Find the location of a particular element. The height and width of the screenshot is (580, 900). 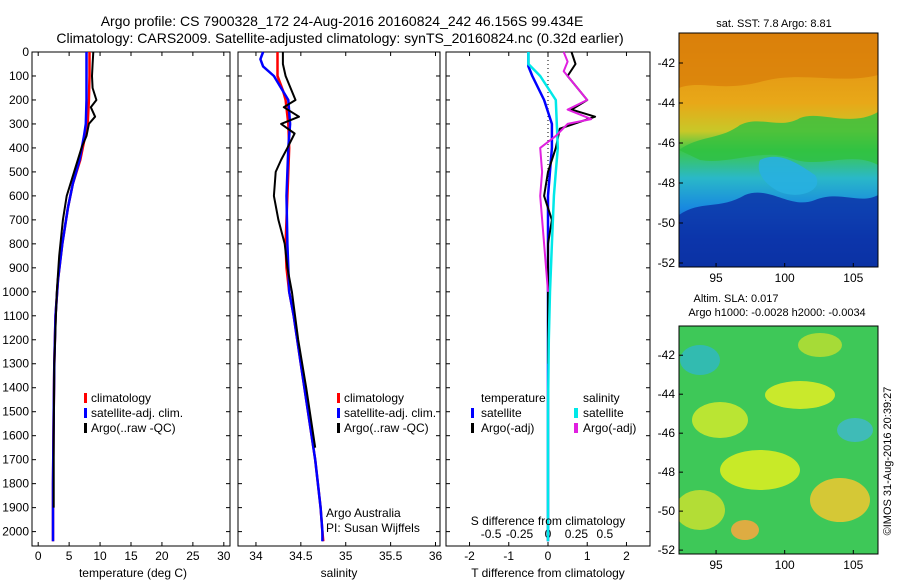

sla-map-title-1: Altim. SLA: 0.017 is located at coordinates (736, 299).